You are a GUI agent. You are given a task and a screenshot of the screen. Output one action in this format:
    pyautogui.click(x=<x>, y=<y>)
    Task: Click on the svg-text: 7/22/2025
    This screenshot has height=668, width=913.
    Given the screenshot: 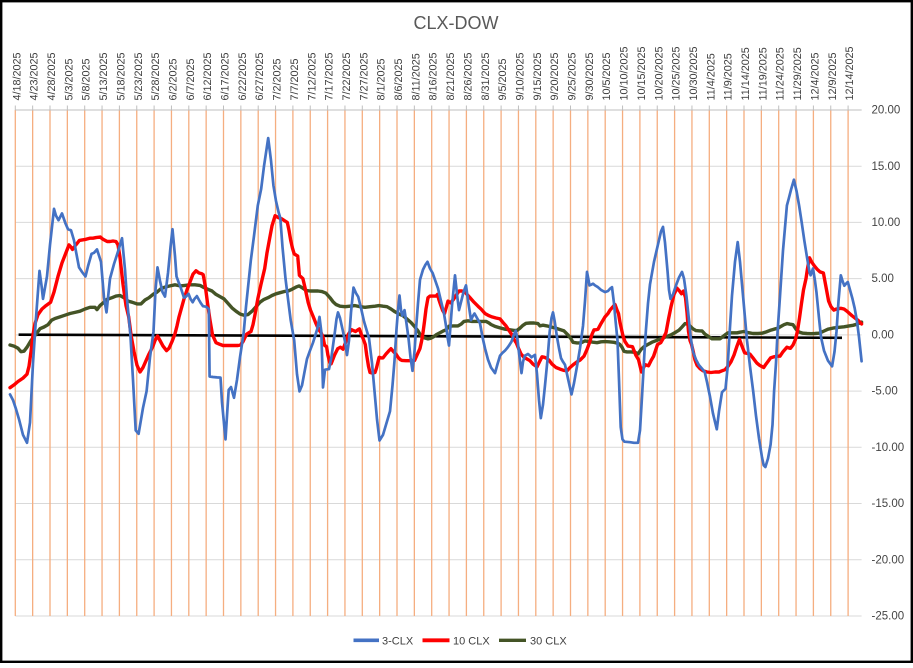 What is the action you would take?
    pyautogui.click(x=347, y=76)
    